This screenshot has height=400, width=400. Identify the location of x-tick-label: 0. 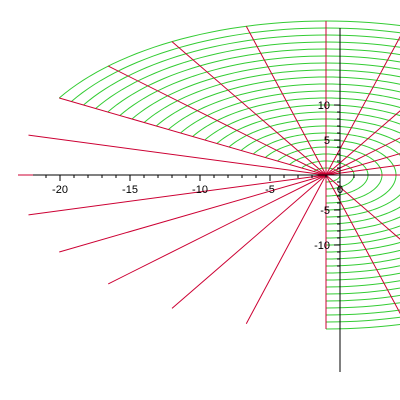
(340, 190).